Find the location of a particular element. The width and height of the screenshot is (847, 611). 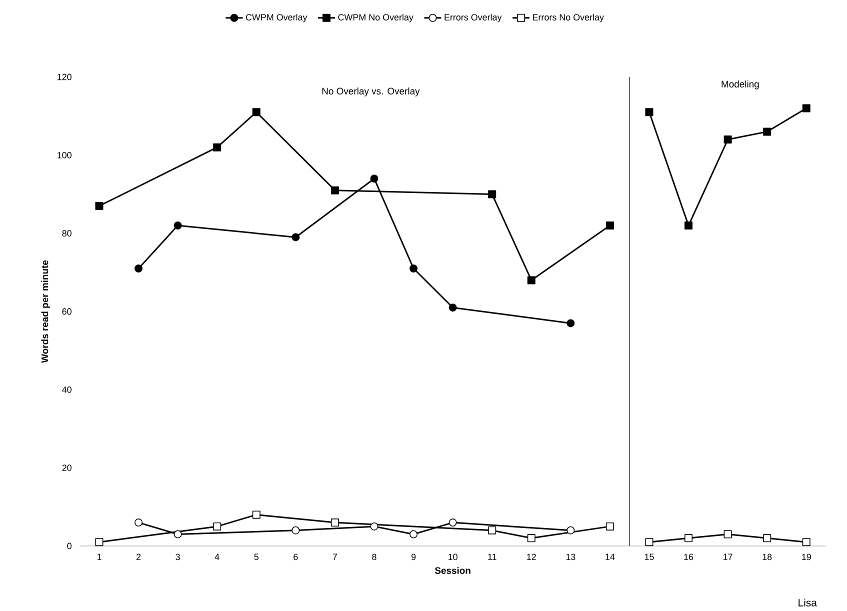

y-tick-label: 20 is located at coordinates (67, 467).